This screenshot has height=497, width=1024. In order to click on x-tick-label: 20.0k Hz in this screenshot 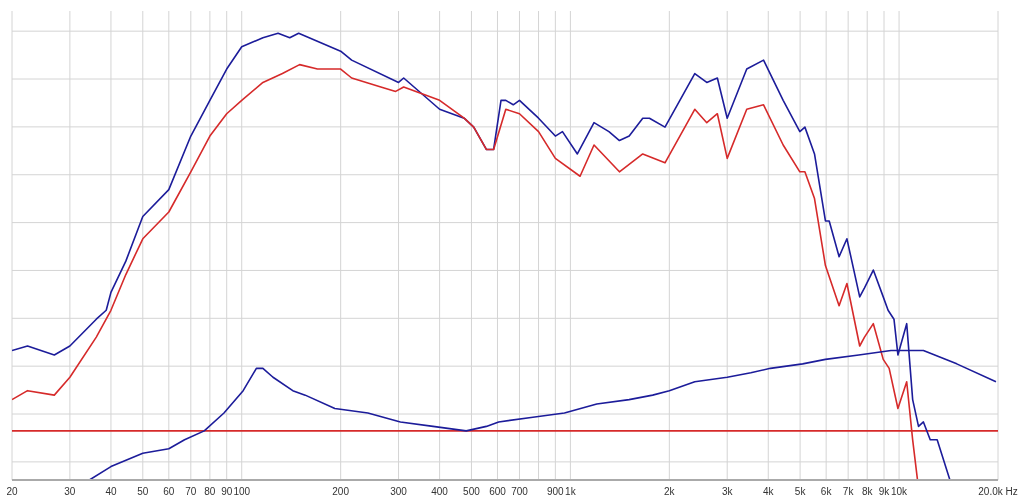, I will do `click(998, 491)`.